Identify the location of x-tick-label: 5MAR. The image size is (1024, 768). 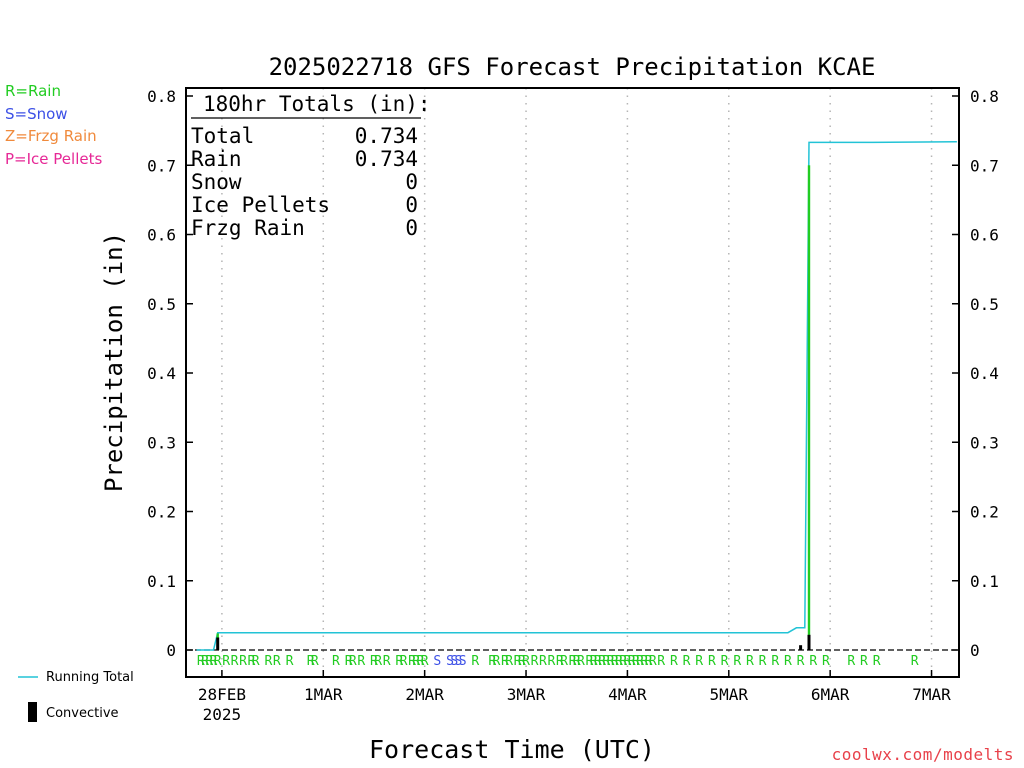
(729, 694).